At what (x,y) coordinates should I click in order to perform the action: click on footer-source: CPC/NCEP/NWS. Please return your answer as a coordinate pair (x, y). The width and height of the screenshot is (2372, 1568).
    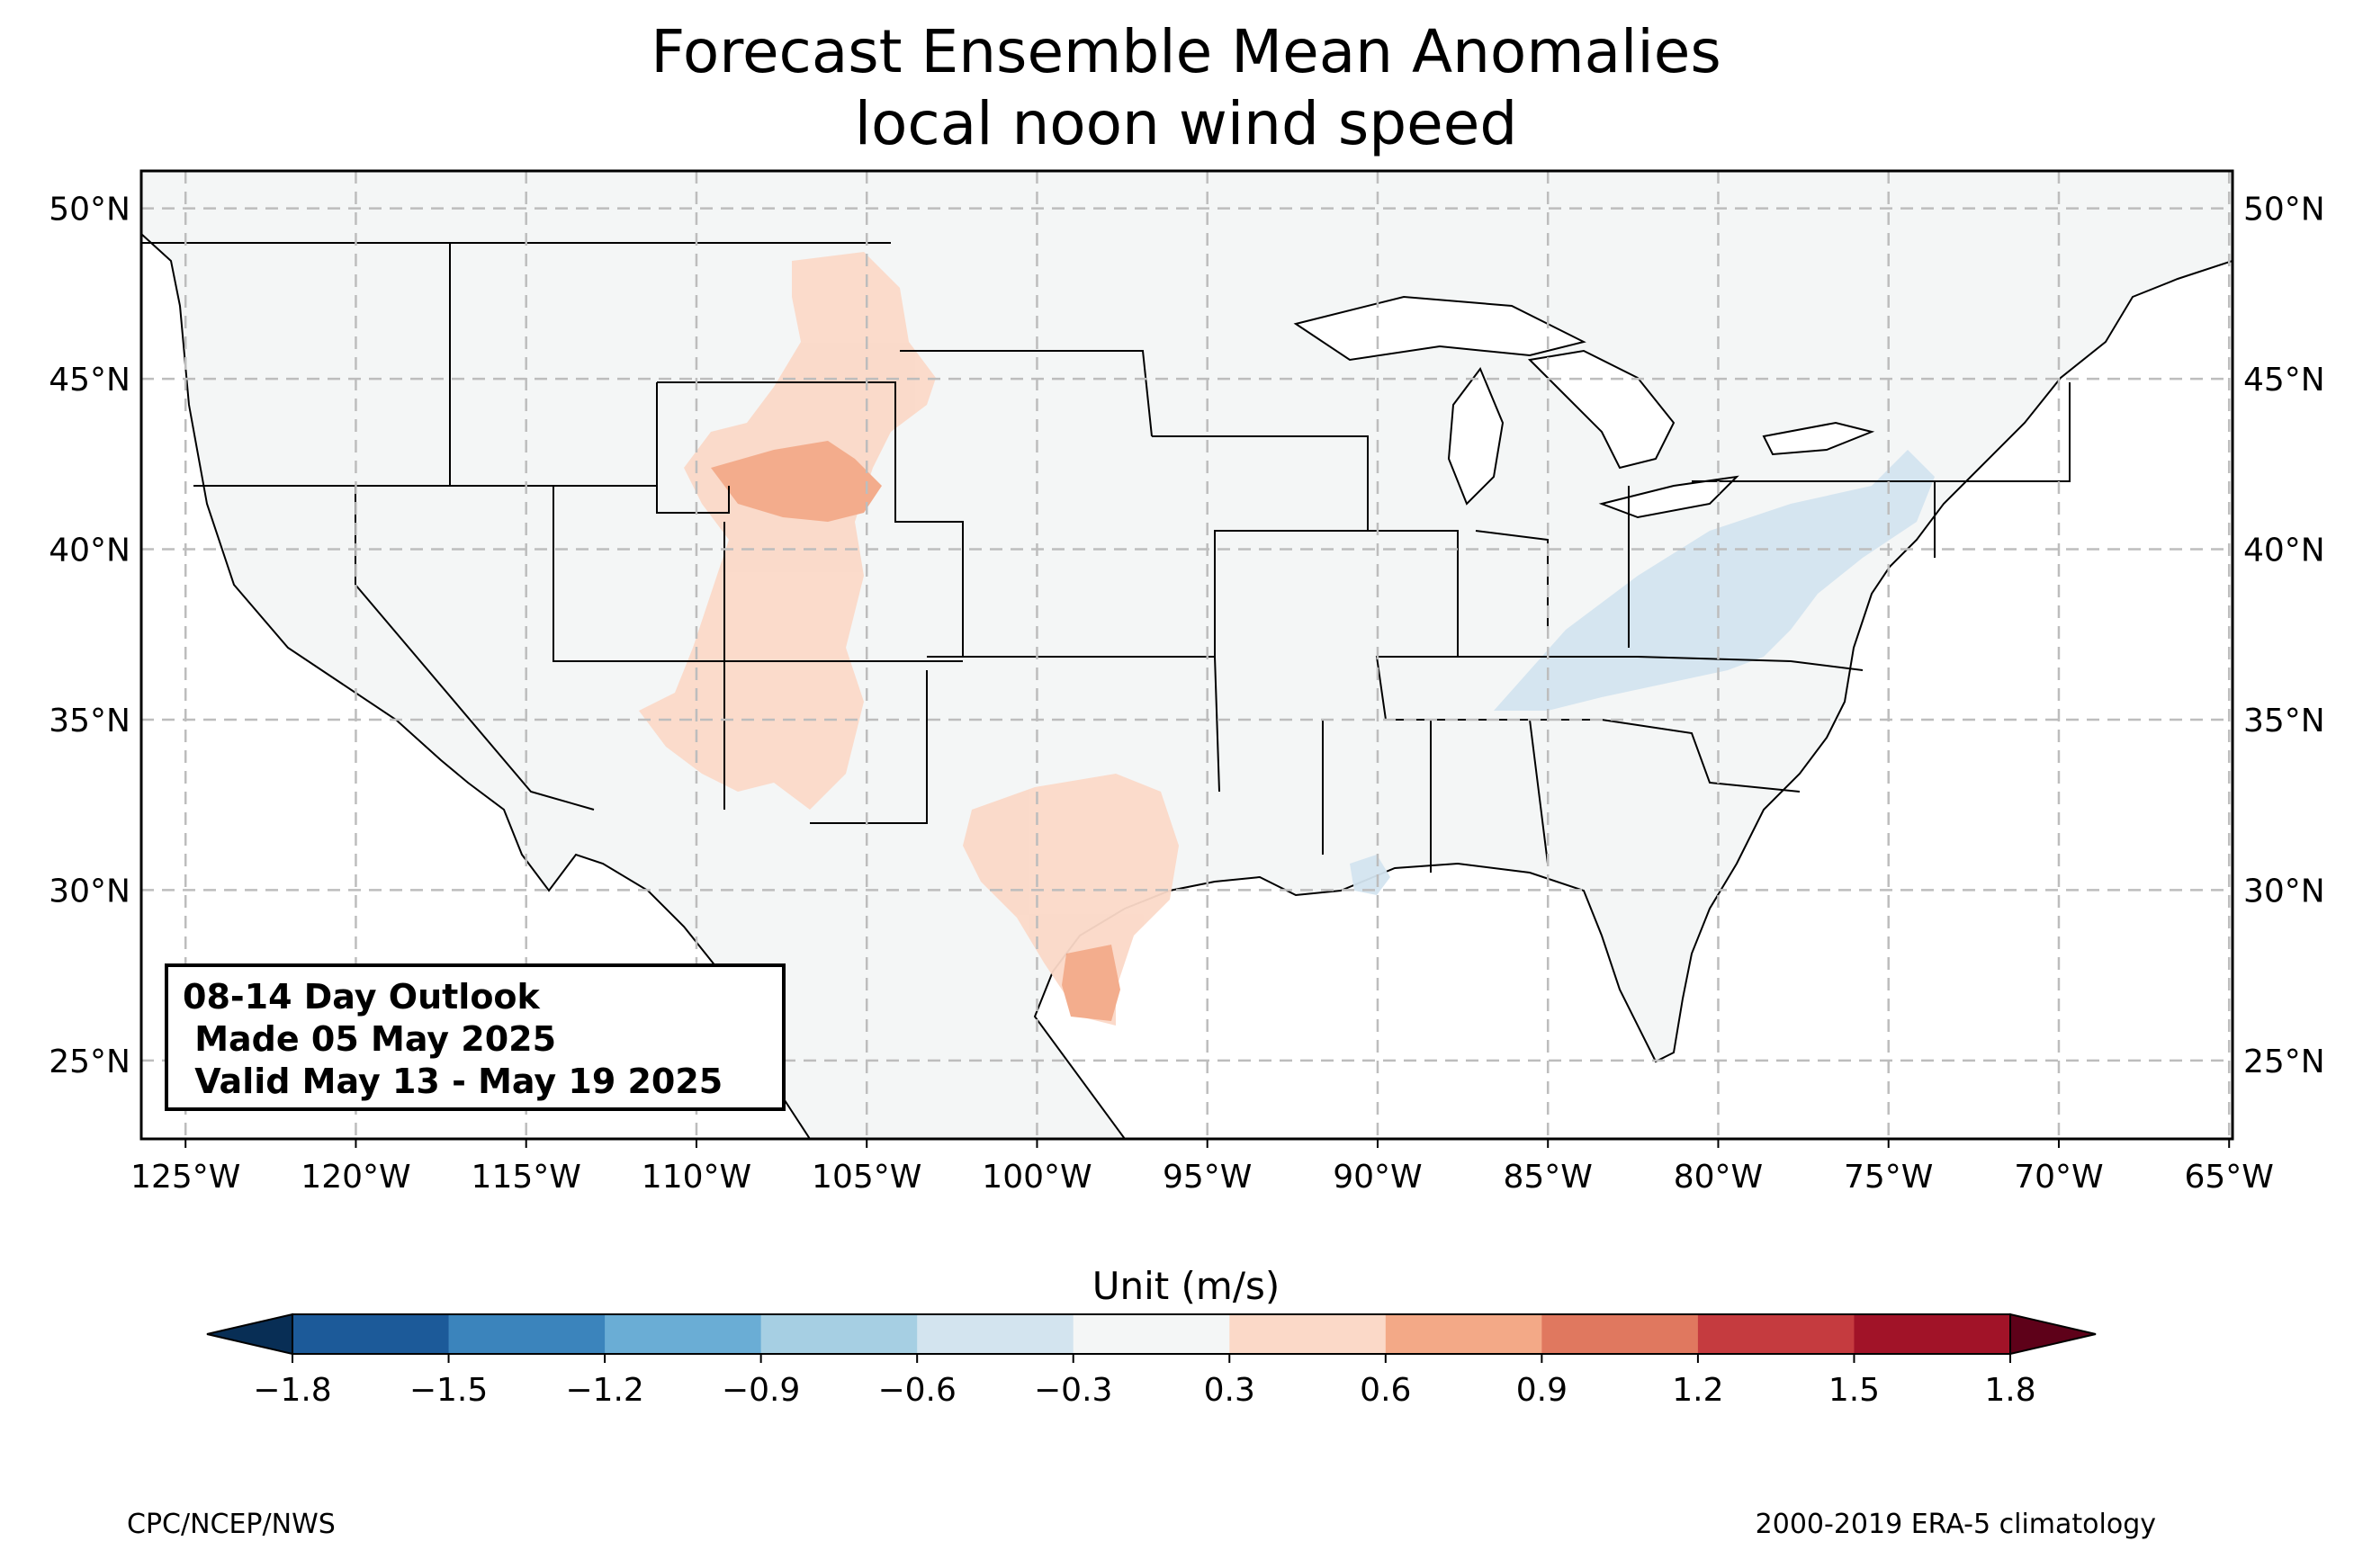
    Looking at the image, I should click on (231, 1524).